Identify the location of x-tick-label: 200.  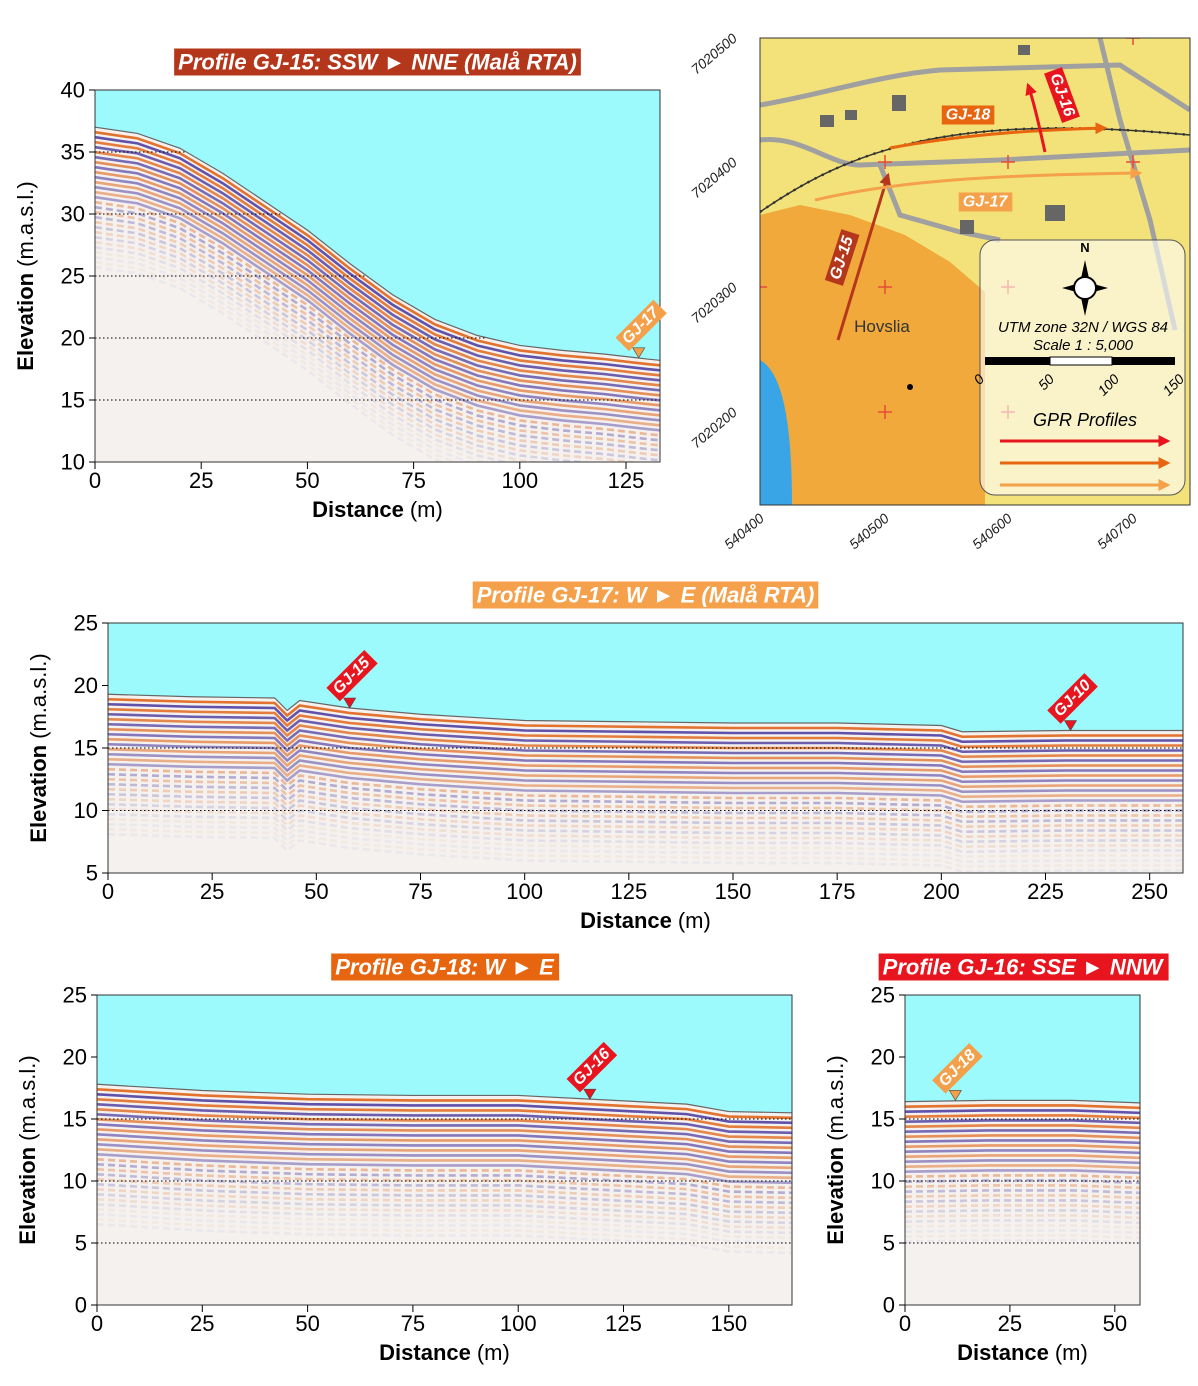
(941, 891).